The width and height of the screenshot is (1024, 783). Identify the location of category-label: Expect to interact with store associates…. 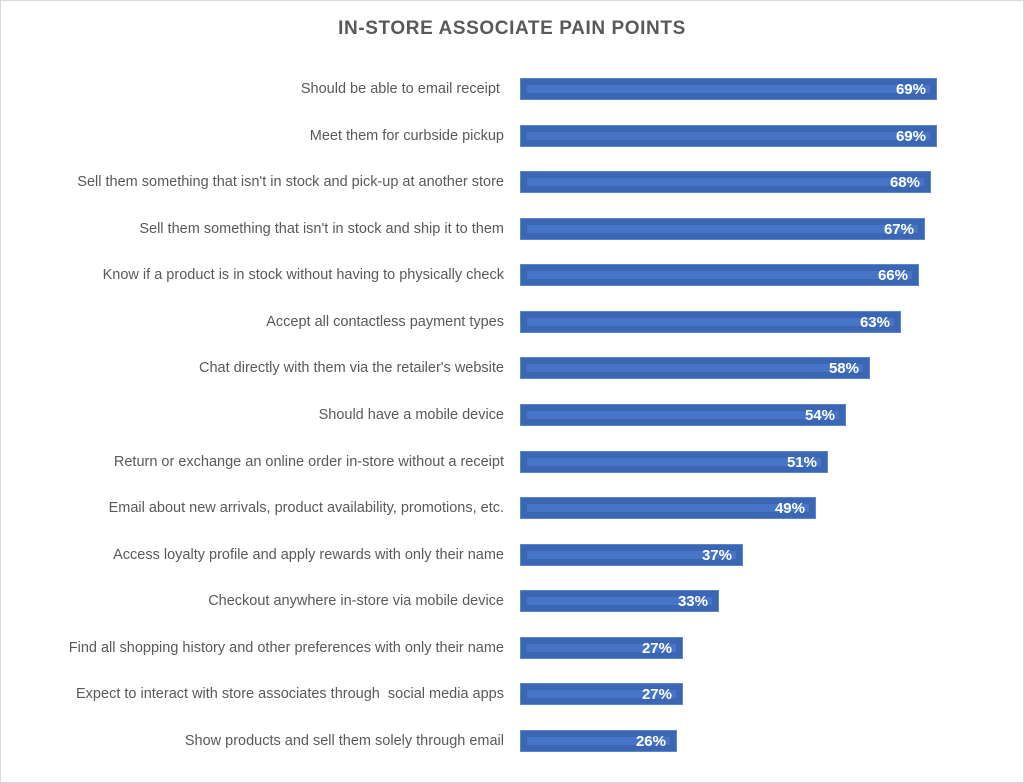
(290, 694).